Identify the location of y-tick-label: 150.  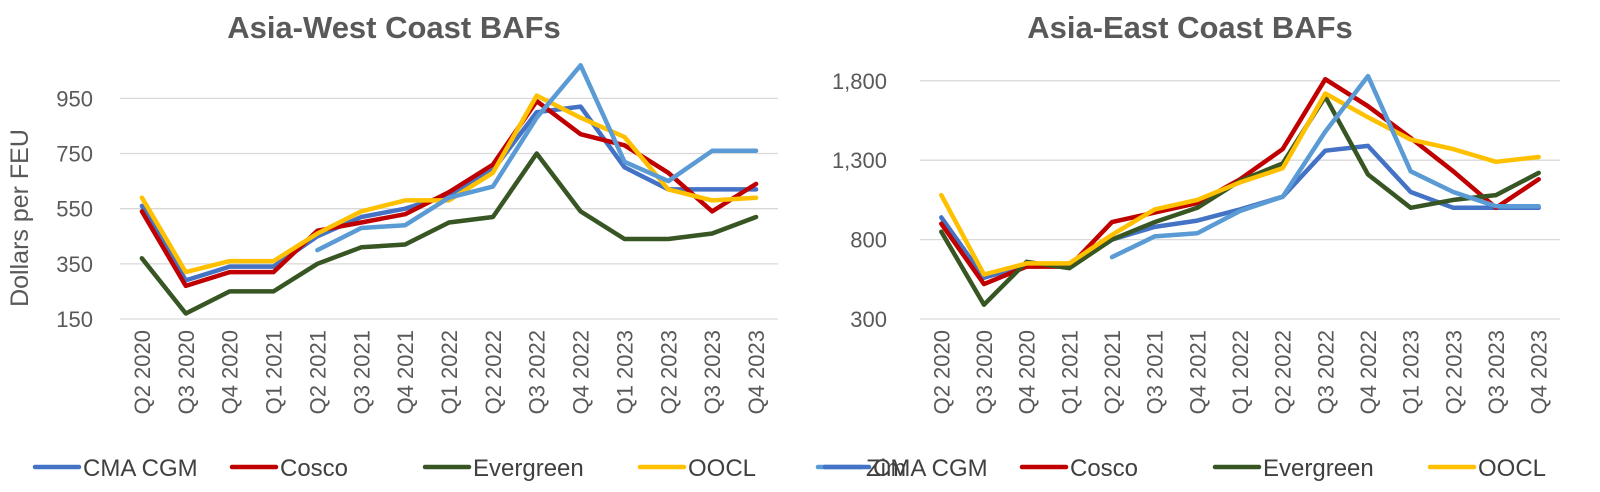
(74, 319).